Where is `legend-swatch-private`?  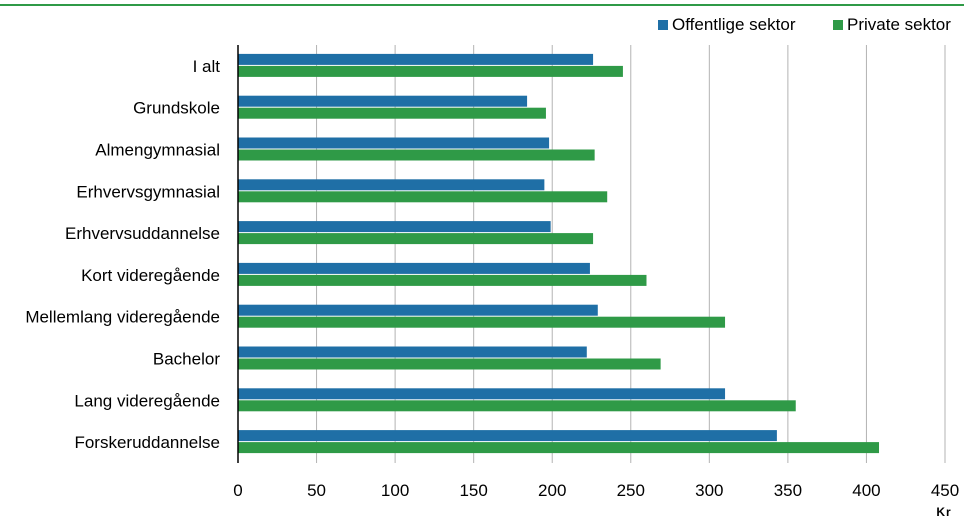 legend-swatch-private is located at coordinates (838, 25).